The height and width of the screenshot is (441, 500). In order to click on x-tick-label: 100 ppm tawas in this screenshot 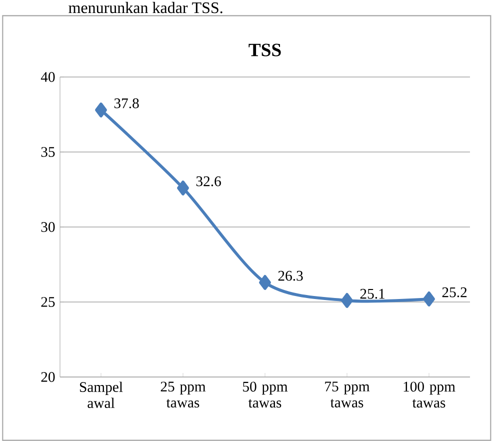, I will do `click(430, 395)`.